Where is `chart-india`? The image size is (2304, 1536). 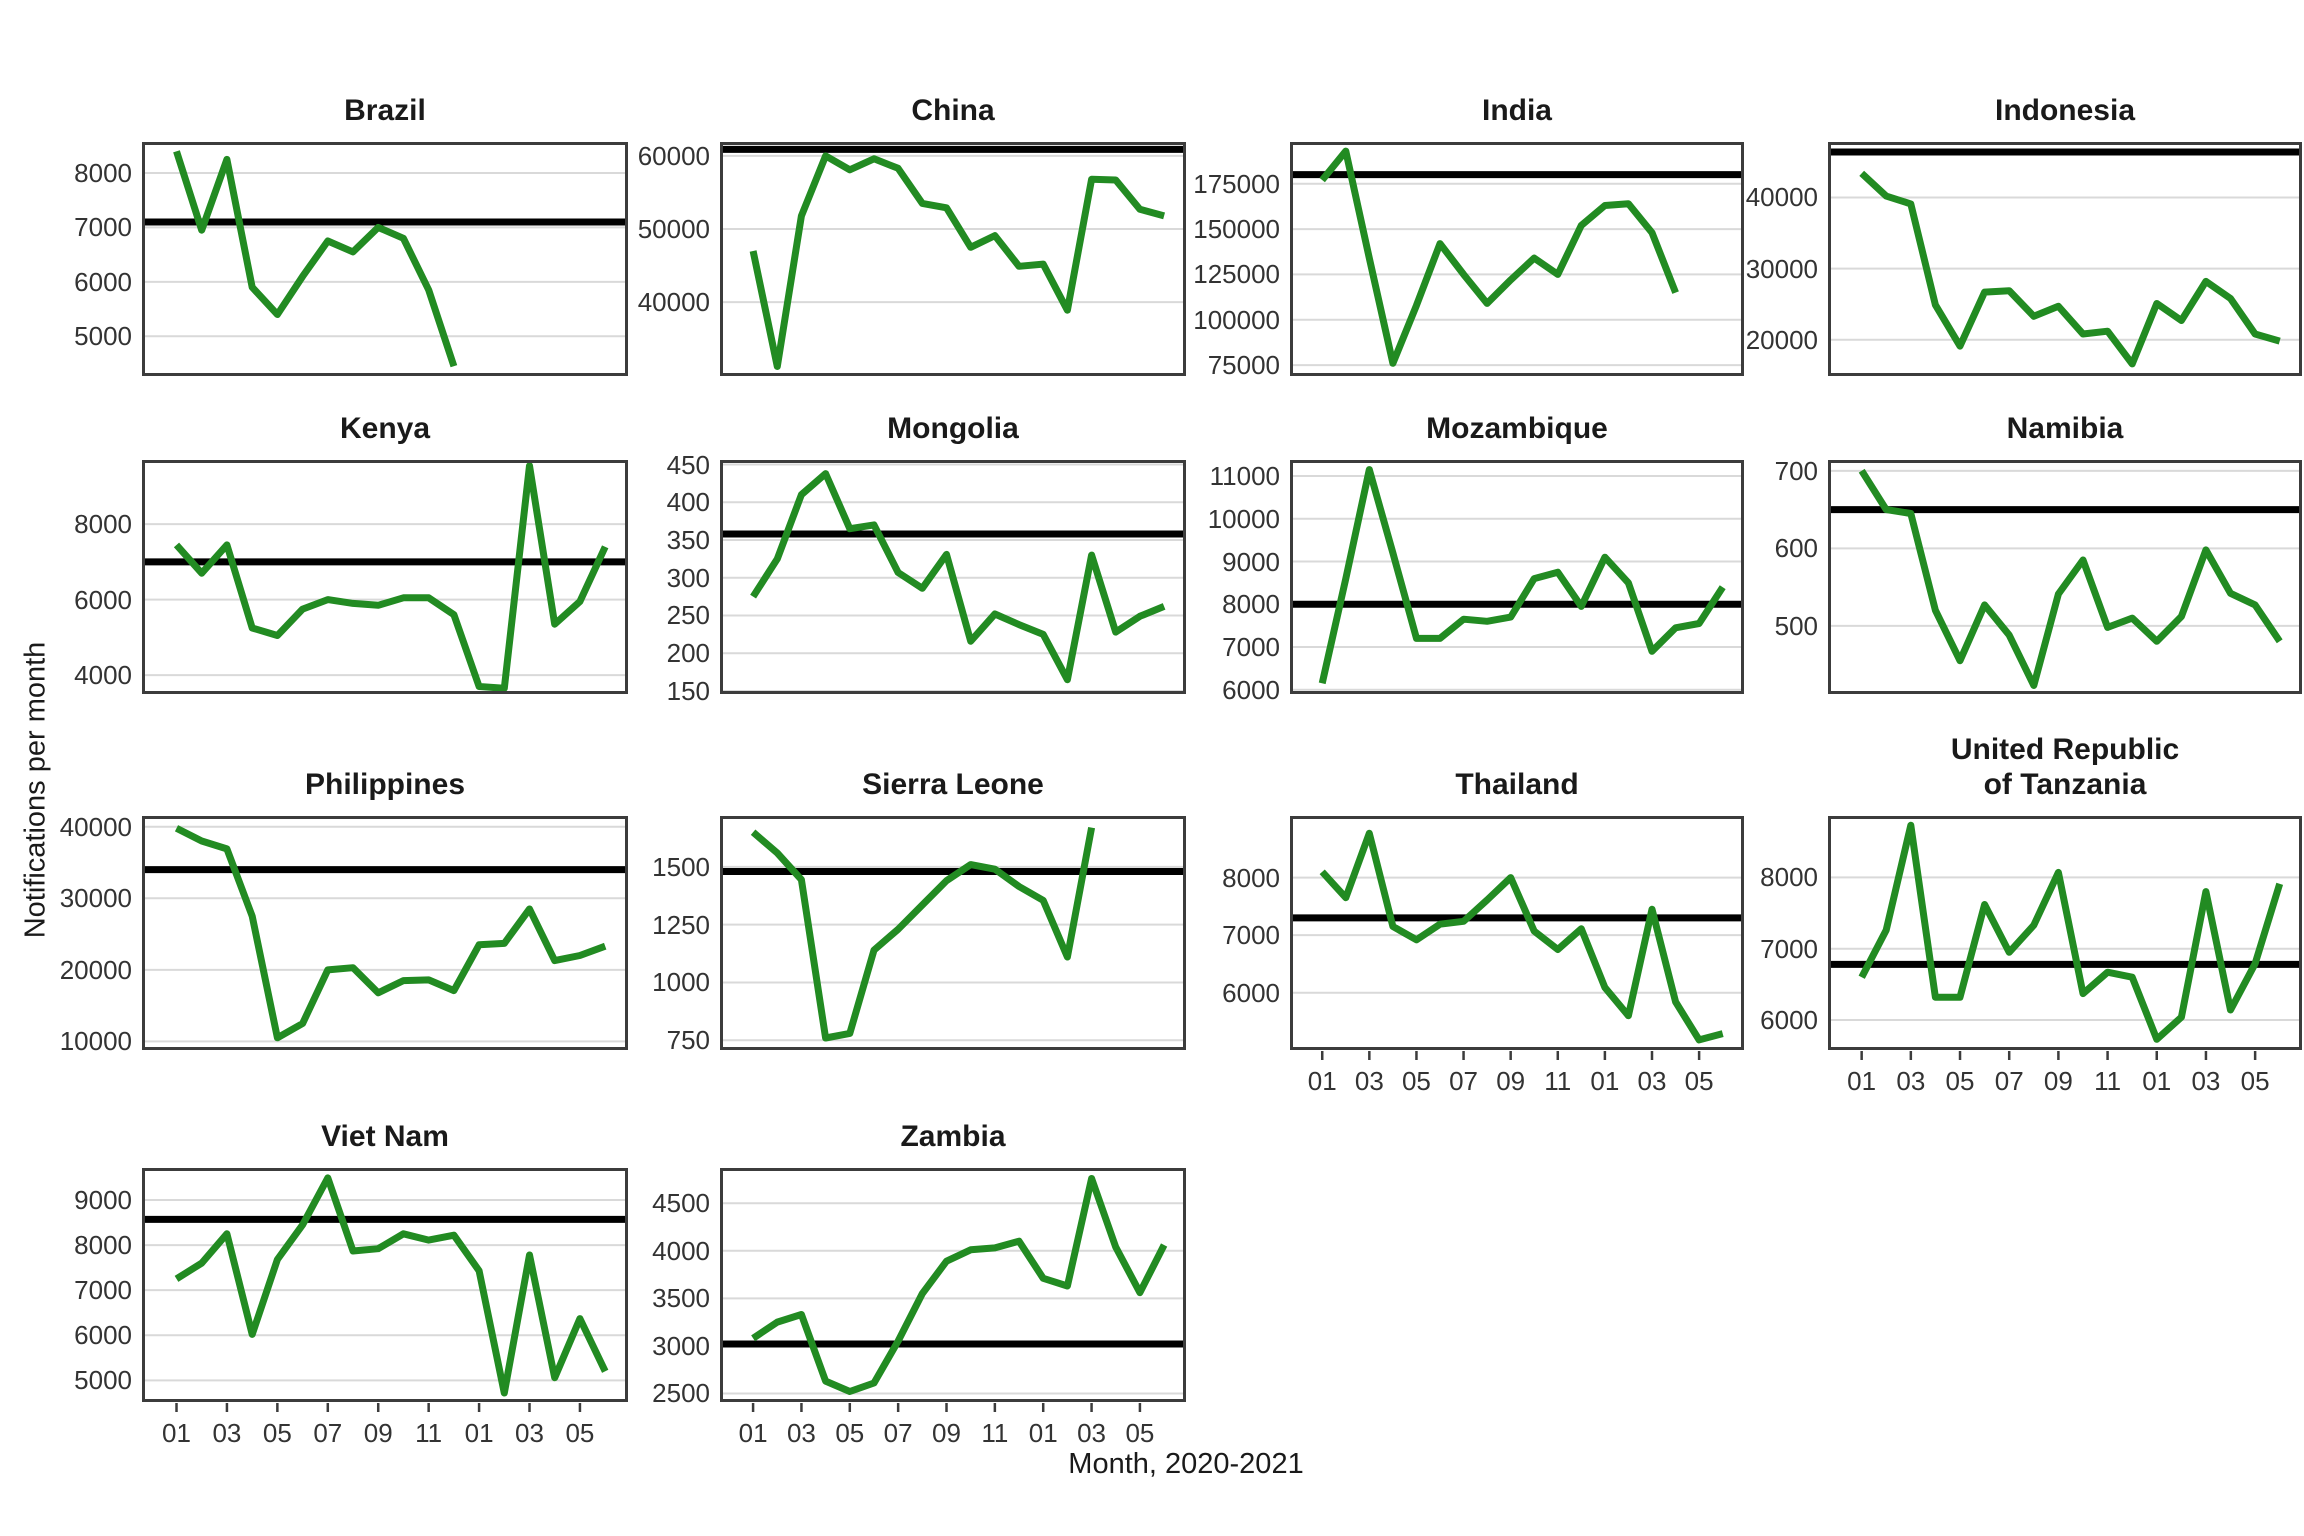 chart-india is located at coordinates (1517, 259).